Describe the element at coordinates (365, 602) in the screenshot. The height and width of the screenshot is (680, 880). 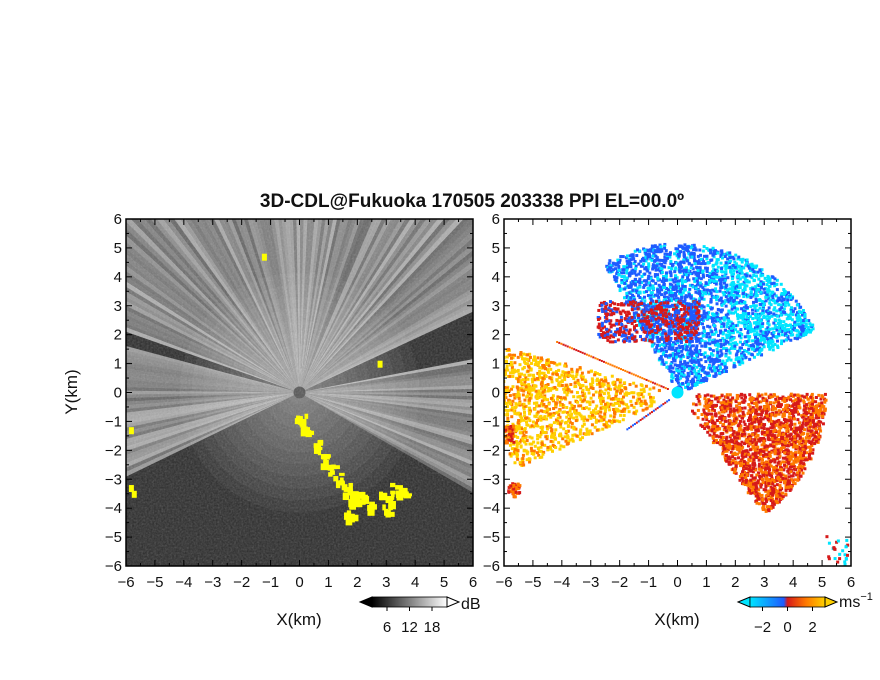
I see `db-colorbar-left-arrow` at that location.